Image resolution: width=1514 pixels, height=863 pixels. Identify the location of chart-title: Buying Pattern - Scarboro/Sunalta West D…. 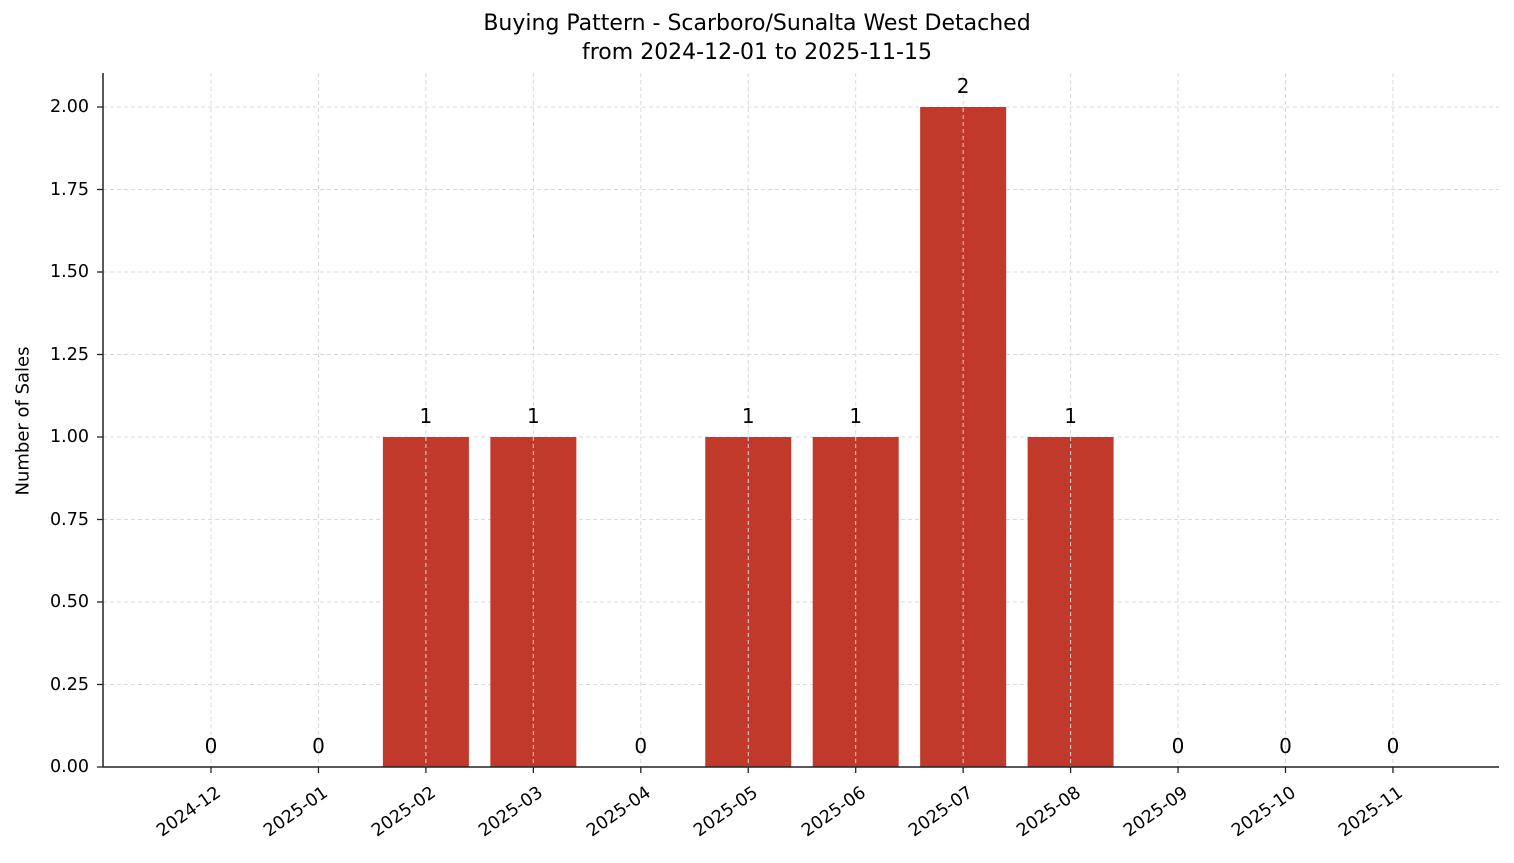
(757, 23).